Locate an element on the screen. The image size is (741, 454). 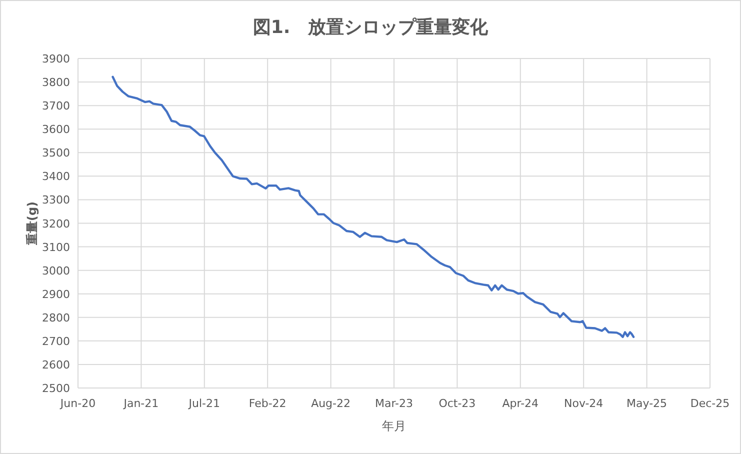
chart-title: 図1. 放置シロップ重量変化 is located at coordinates (371, 27).